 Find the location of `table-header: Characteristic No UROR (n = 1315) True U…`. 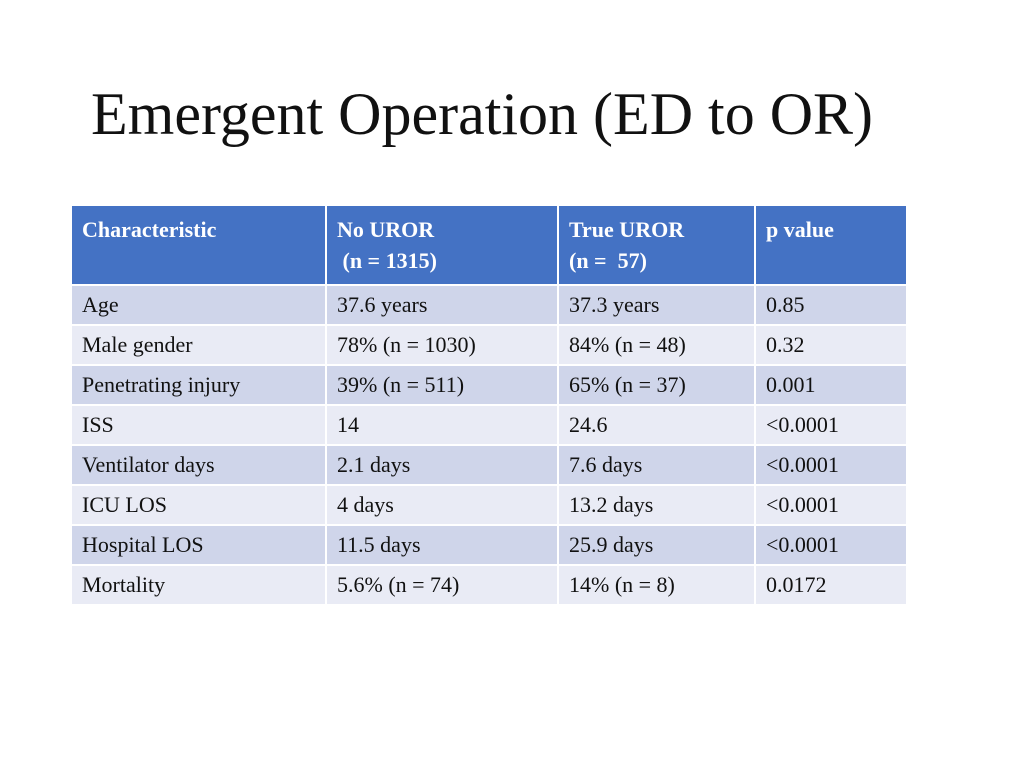

table-header: Characteristic No UROR (n = 1315) True U… is located at coordinates (489, 245).